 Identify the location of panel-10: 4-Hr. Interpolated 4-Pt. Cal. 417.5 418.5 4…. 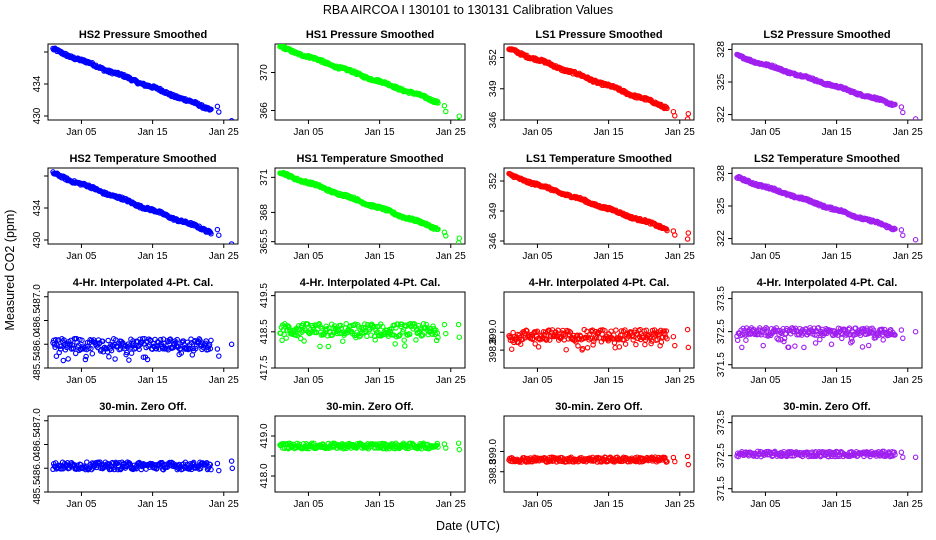
(362, 331).